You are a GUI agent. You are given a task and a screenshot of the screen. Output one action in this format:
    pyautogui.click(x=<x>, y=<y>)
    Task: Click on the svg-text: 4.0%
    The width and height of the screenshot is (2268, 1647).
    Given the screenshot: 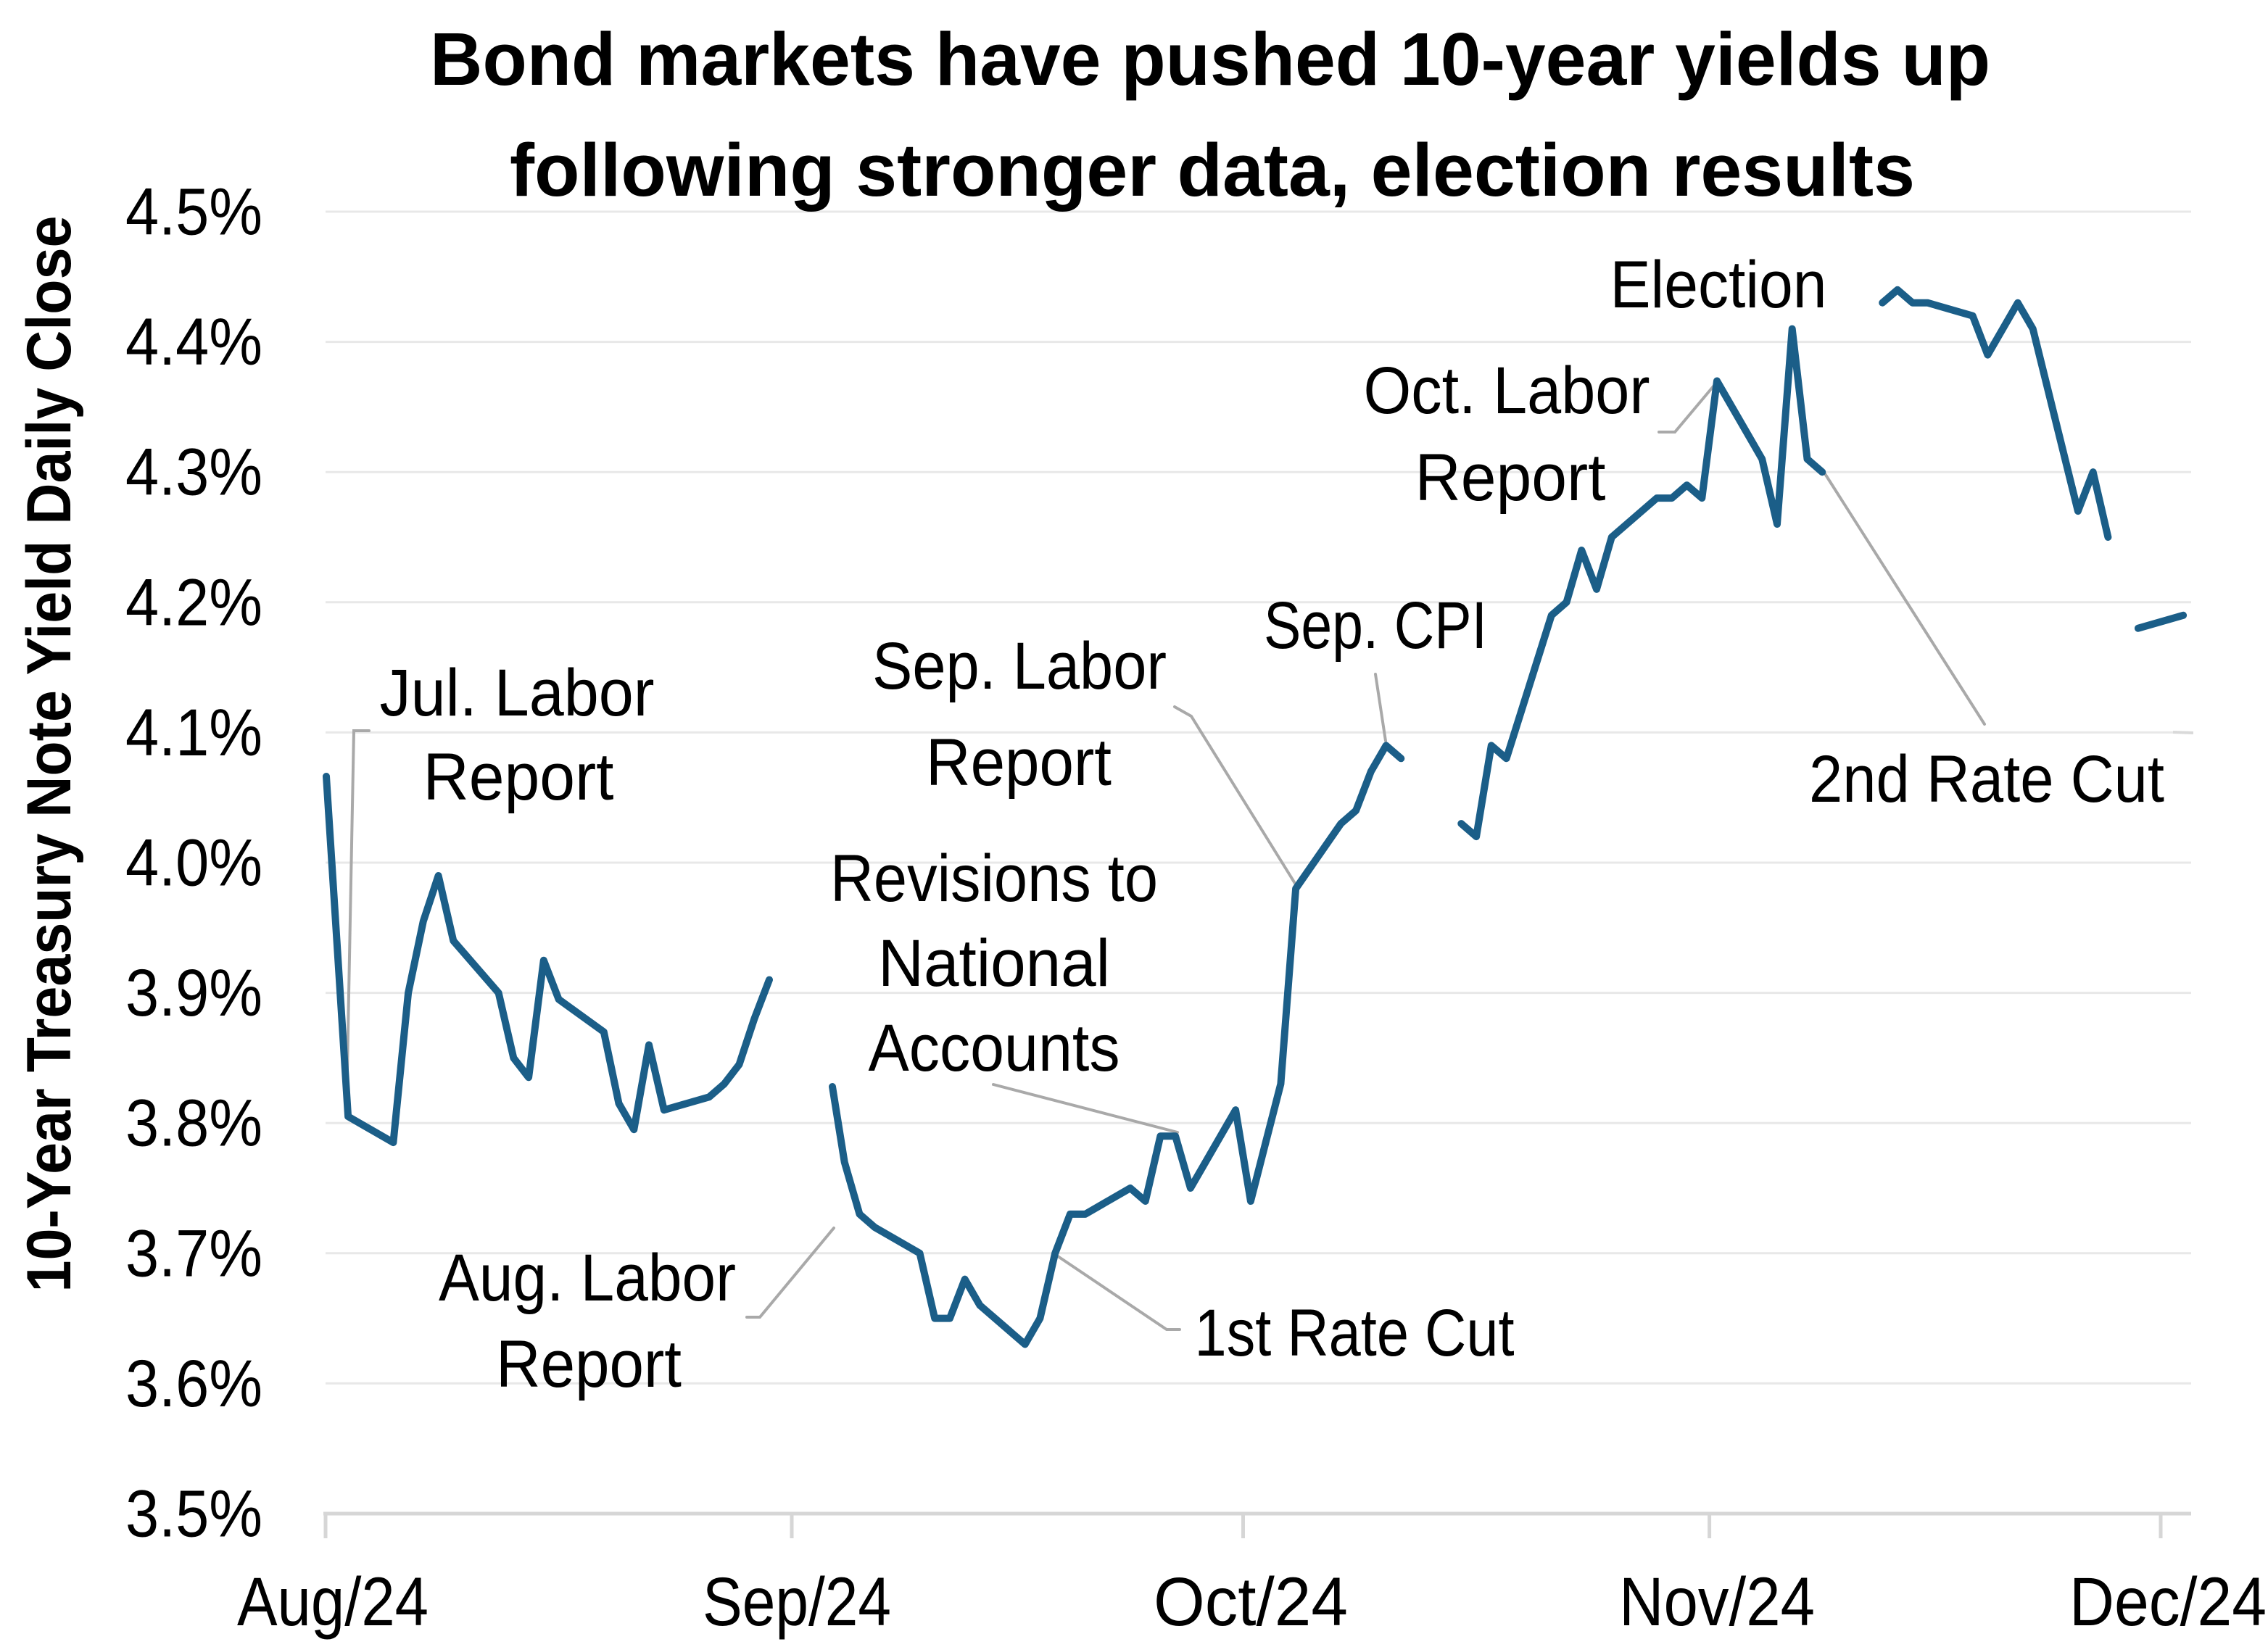 What is the action you would take?
    pyautogui.click(x=194, y=863)
    